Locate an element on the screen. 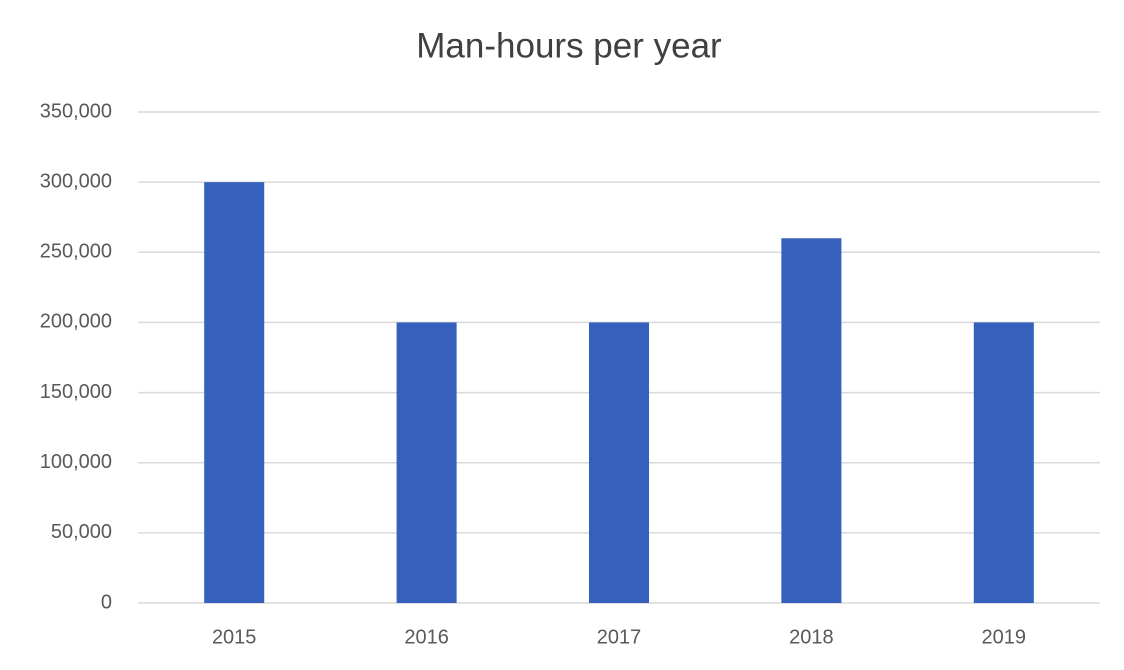 The width and height of the screenshot is (1124, 670). y-tick-label: 300,000 is located at coordinates (76, 181).